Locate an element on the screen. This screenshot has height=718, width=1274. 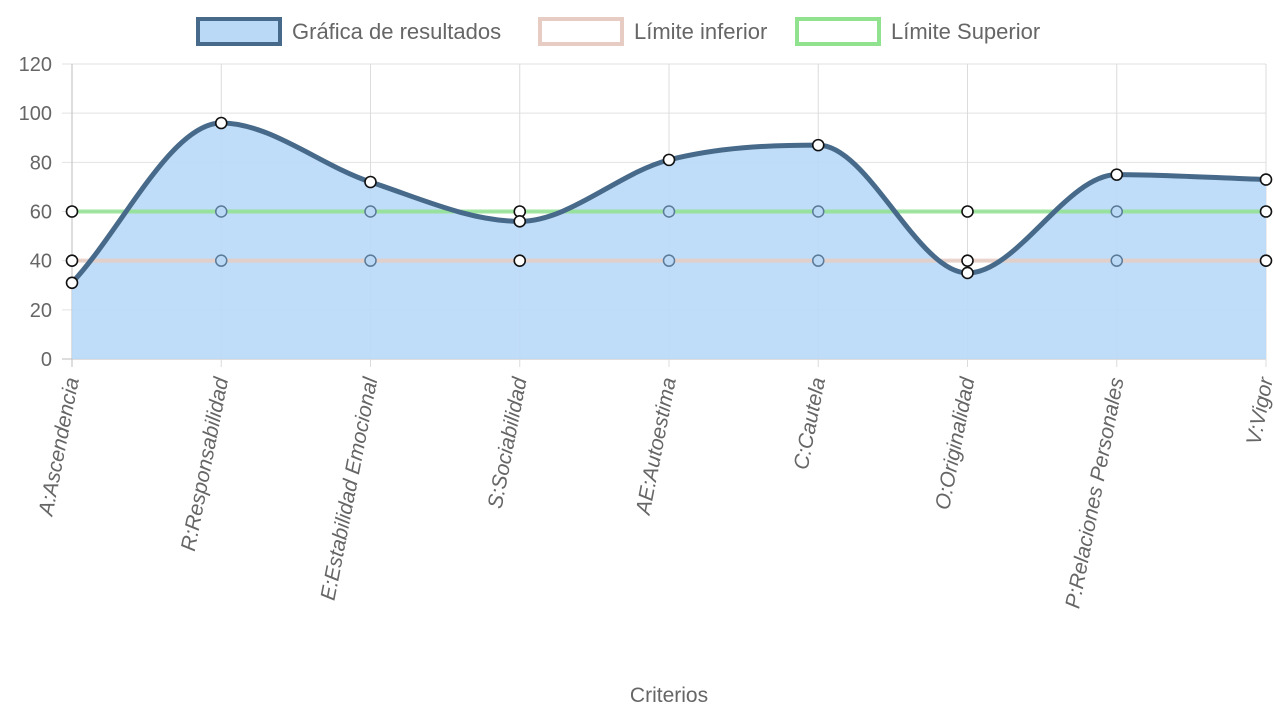
legend-lower-limit: Límite inferior is located at coordinates (652, 31).